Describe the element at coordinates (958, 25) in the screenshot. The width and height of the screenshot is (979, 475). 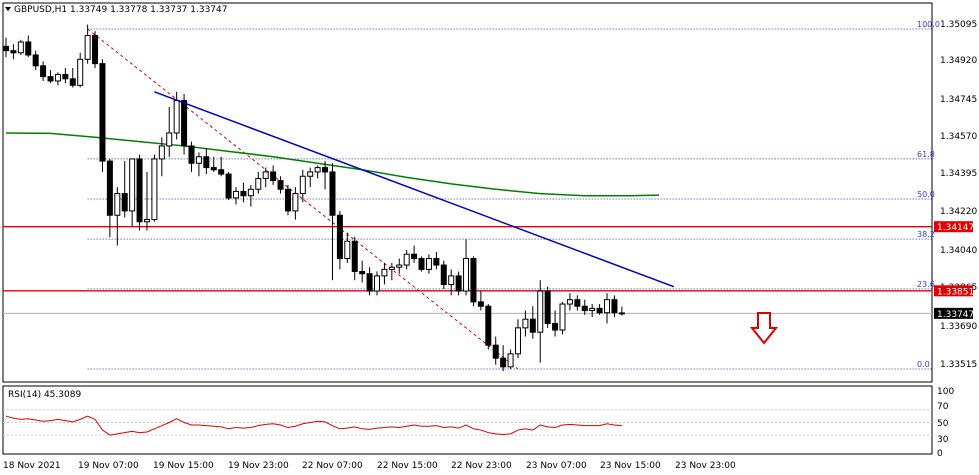
I see `price-tick: 1.35095` at that location.